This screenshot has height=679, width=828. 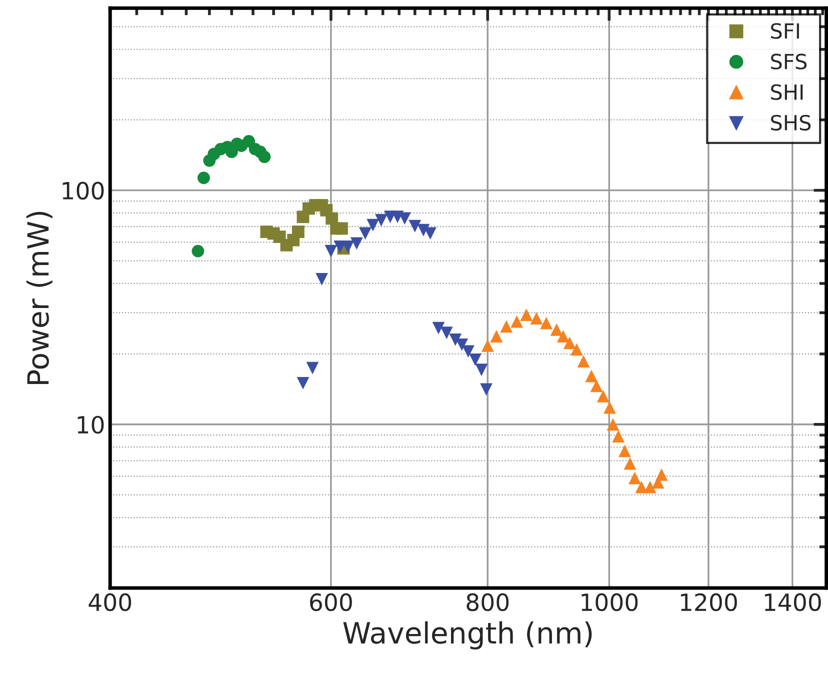 I want to click on y-tick-label: 100, so click(x=83, y=191).